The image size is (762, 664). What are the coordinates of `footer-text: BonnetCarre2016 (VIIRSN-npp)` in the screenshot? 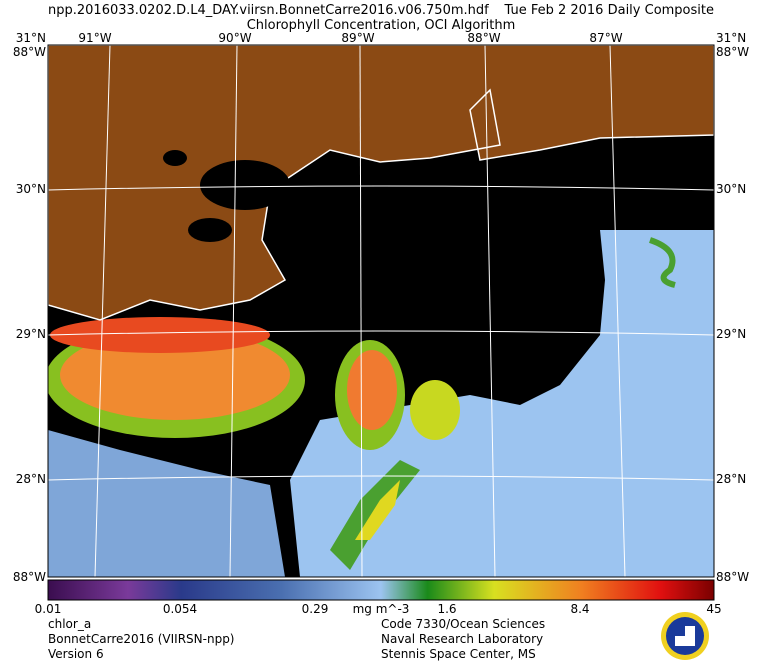 It's located at (141, 639).